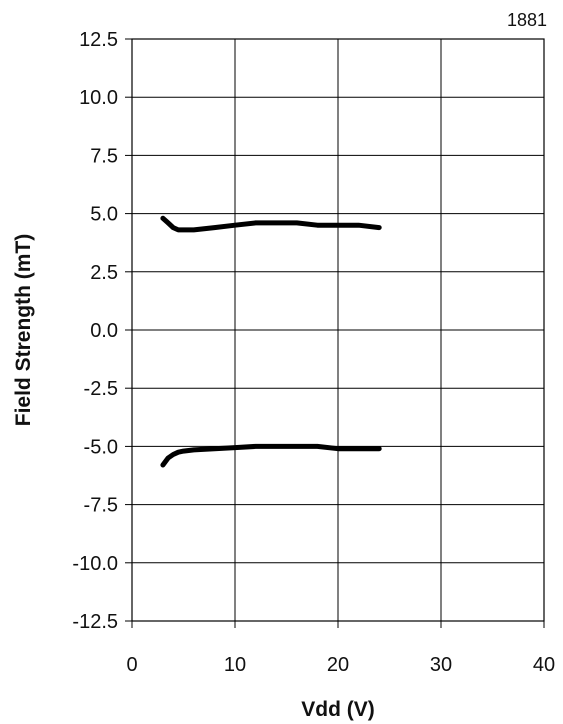  I want to click on x-tick-label: 40, so click(544, 665).